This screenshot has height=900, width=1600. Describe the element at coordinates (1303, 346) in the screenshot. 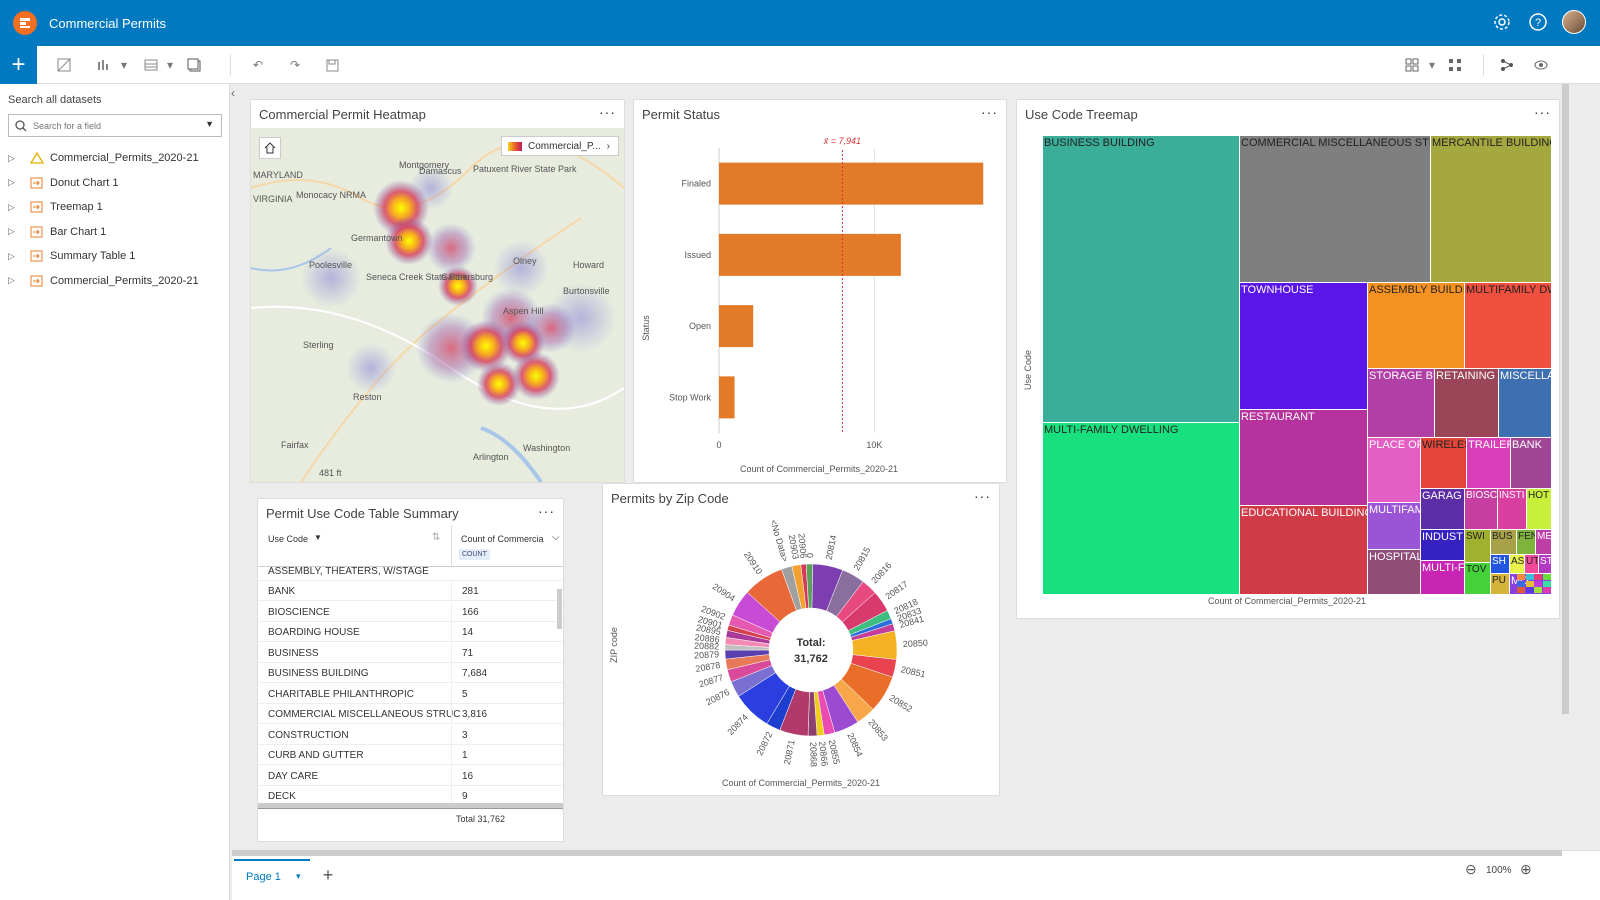

I see `treemap-cell: TOWNHOUSE` at that location.